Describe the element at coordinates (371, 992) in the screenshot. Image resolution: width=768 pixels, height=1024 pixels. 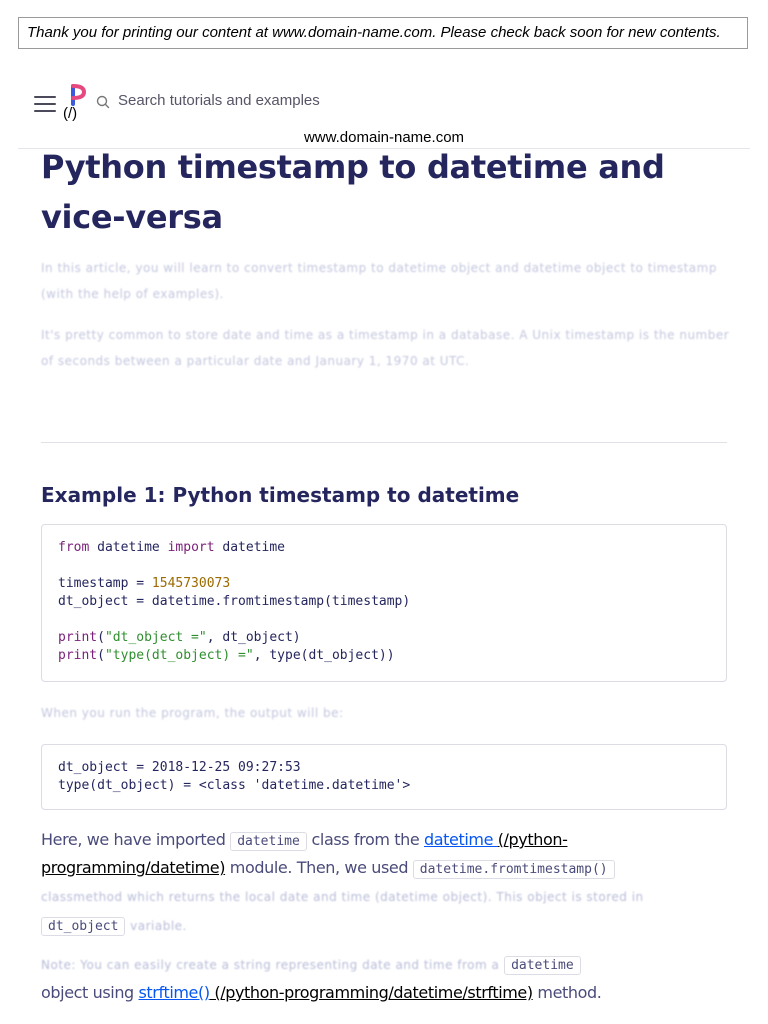
I see `strftime-link-path: (/python-programming/datetime/strftime)` at that location.